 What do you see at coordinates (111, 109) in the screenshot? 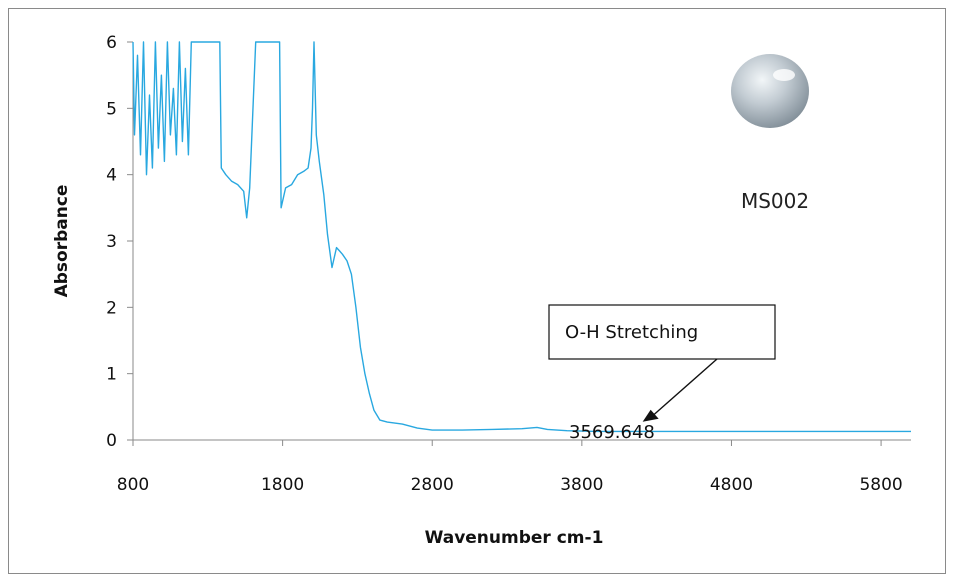
I see `y-tick-label: 5` at bounding box center [111, 109].